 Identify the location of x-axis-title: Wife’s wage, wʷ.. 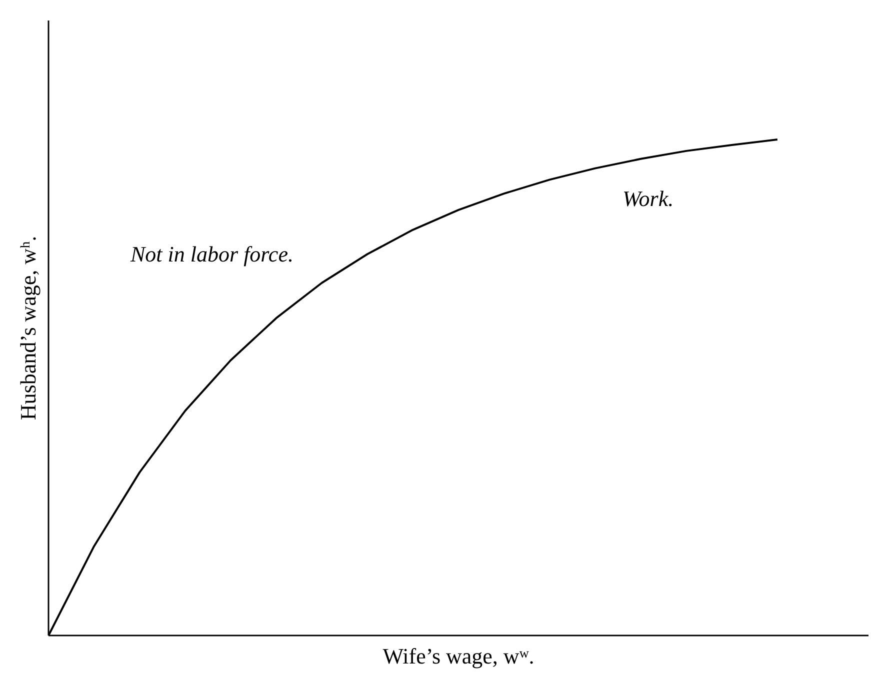
(458, 656).